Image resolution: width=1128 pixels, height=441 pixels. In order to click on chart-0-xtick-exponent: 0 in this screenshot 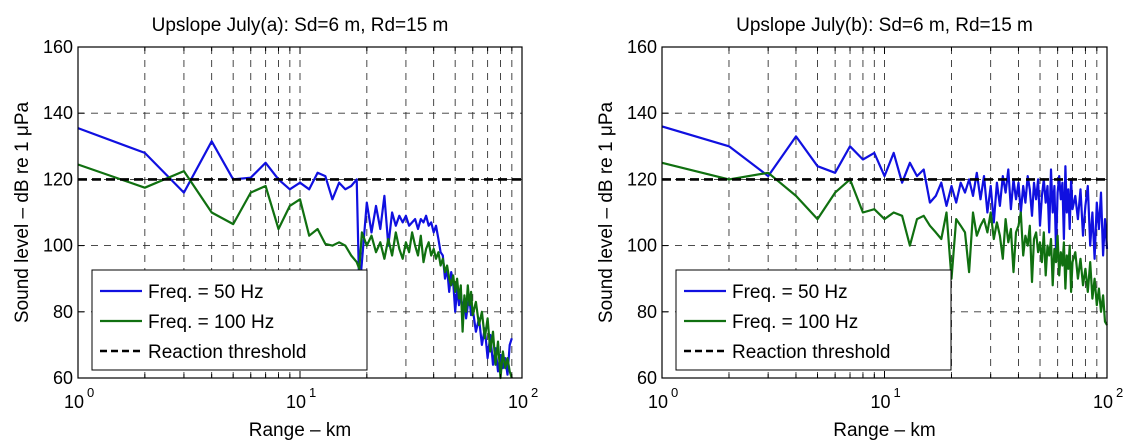, I will do `click(90, 392)`.